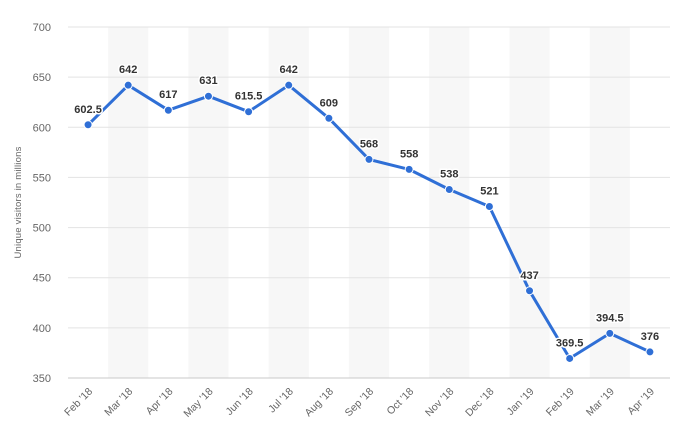 The height and width of the screenshot is (445, 685). I want to click on data-label: 369.5, so click(570, 343).